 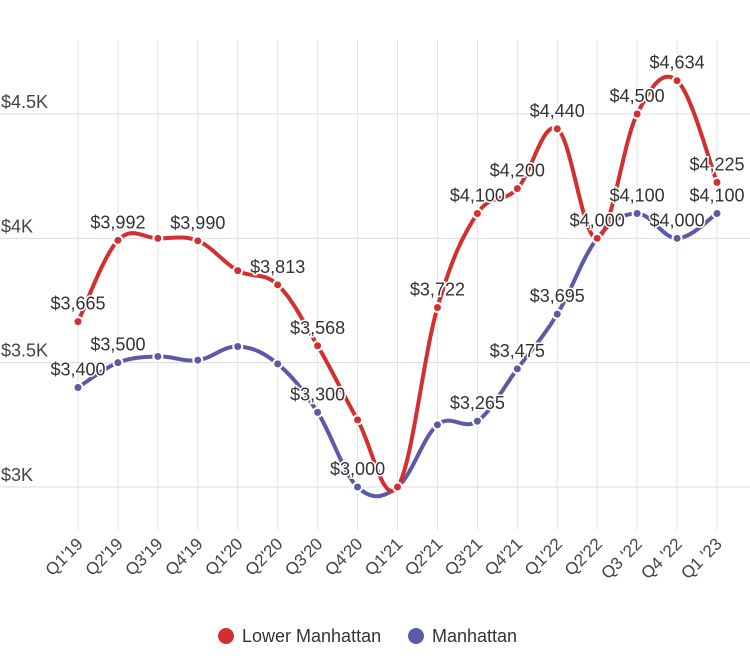 What do you see at coordinates (77, 370) in the screenshot?
I see `data-label-manhattan: $3,400` at bounding box center [77, 370].